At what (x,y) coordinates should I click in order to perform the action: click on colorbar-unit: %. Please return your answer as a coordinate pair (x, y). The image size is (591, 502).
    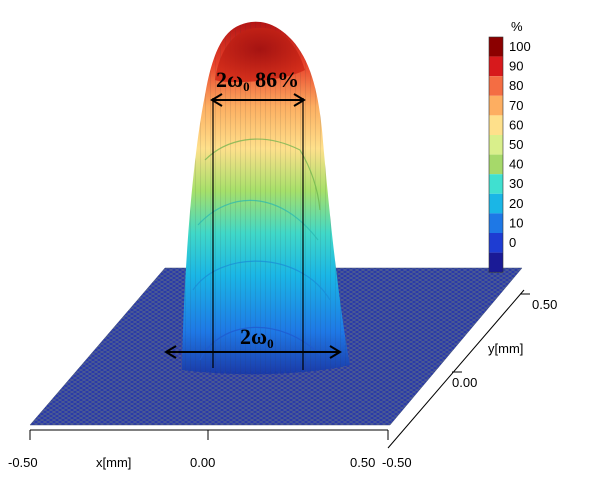
    Looking at the image, I should click on (517, 26).